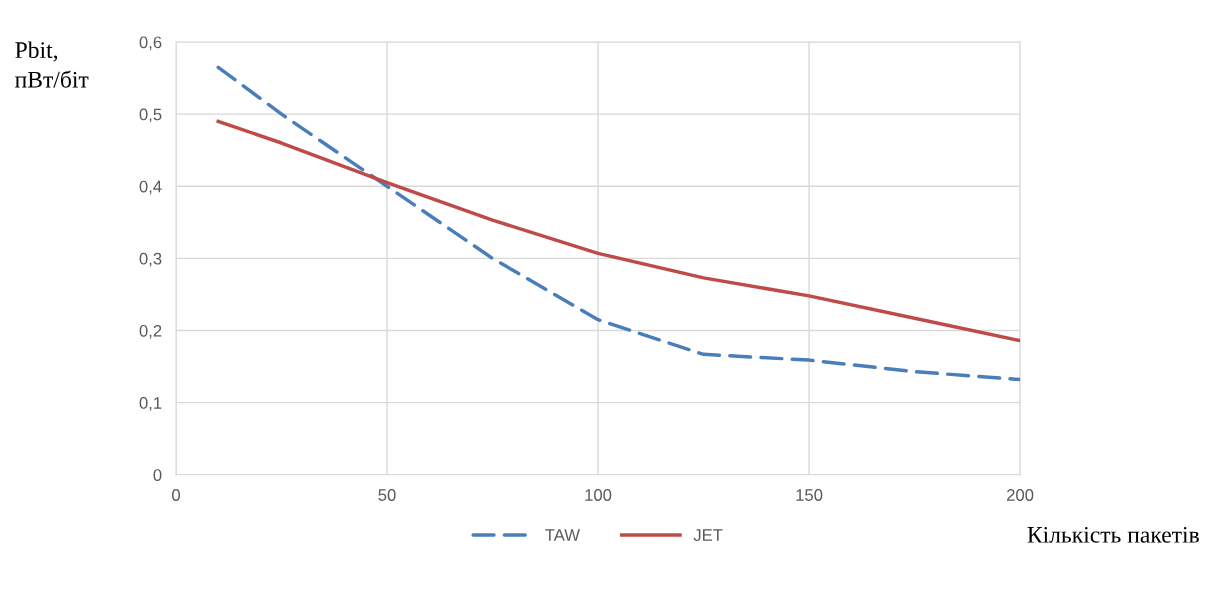  Describe the element at coordinates (1020, 495) in the screenshot. I see `x-tick-label: 200` at that location.